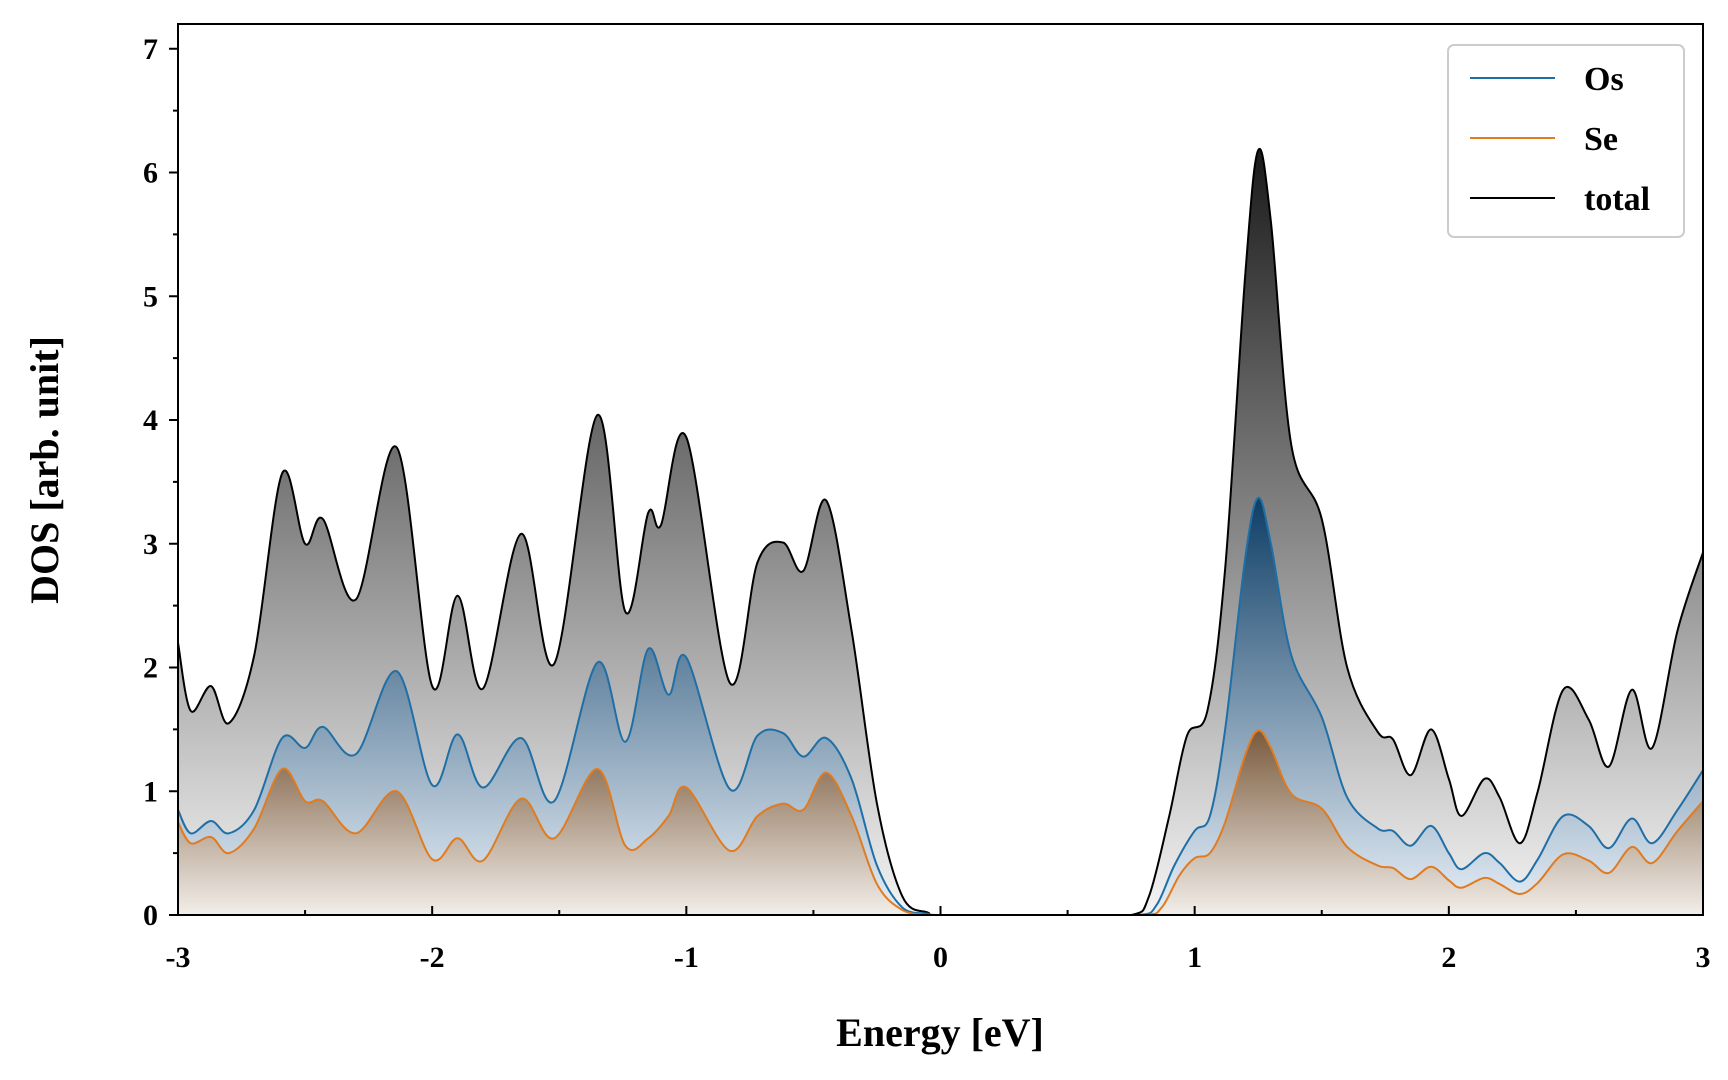 Image resolution: width=1728 pixels, height=1080 pixels. I want to click on legend: Os Se total, so click(1566, 141).